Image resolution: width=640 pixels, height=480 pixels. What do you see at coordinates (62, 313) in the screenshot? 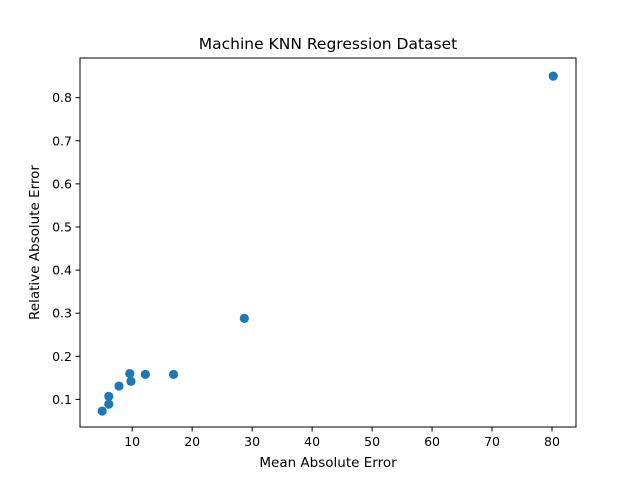
I see `y-tick-label: 0.3` at bounding box center [62, 313].